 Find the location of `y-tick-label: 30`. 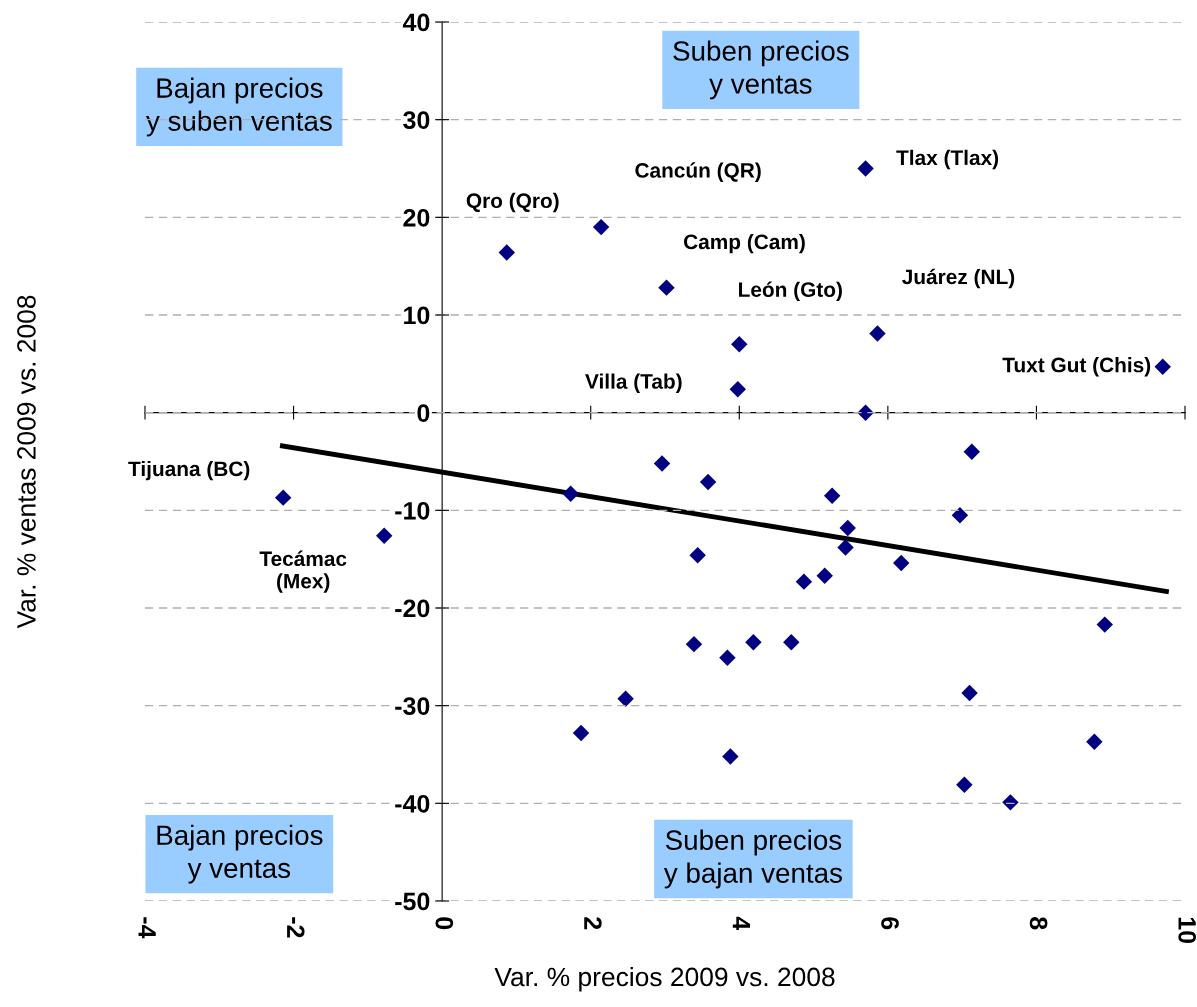

y-tick-label: 30 is located at coordinates (416, 120).